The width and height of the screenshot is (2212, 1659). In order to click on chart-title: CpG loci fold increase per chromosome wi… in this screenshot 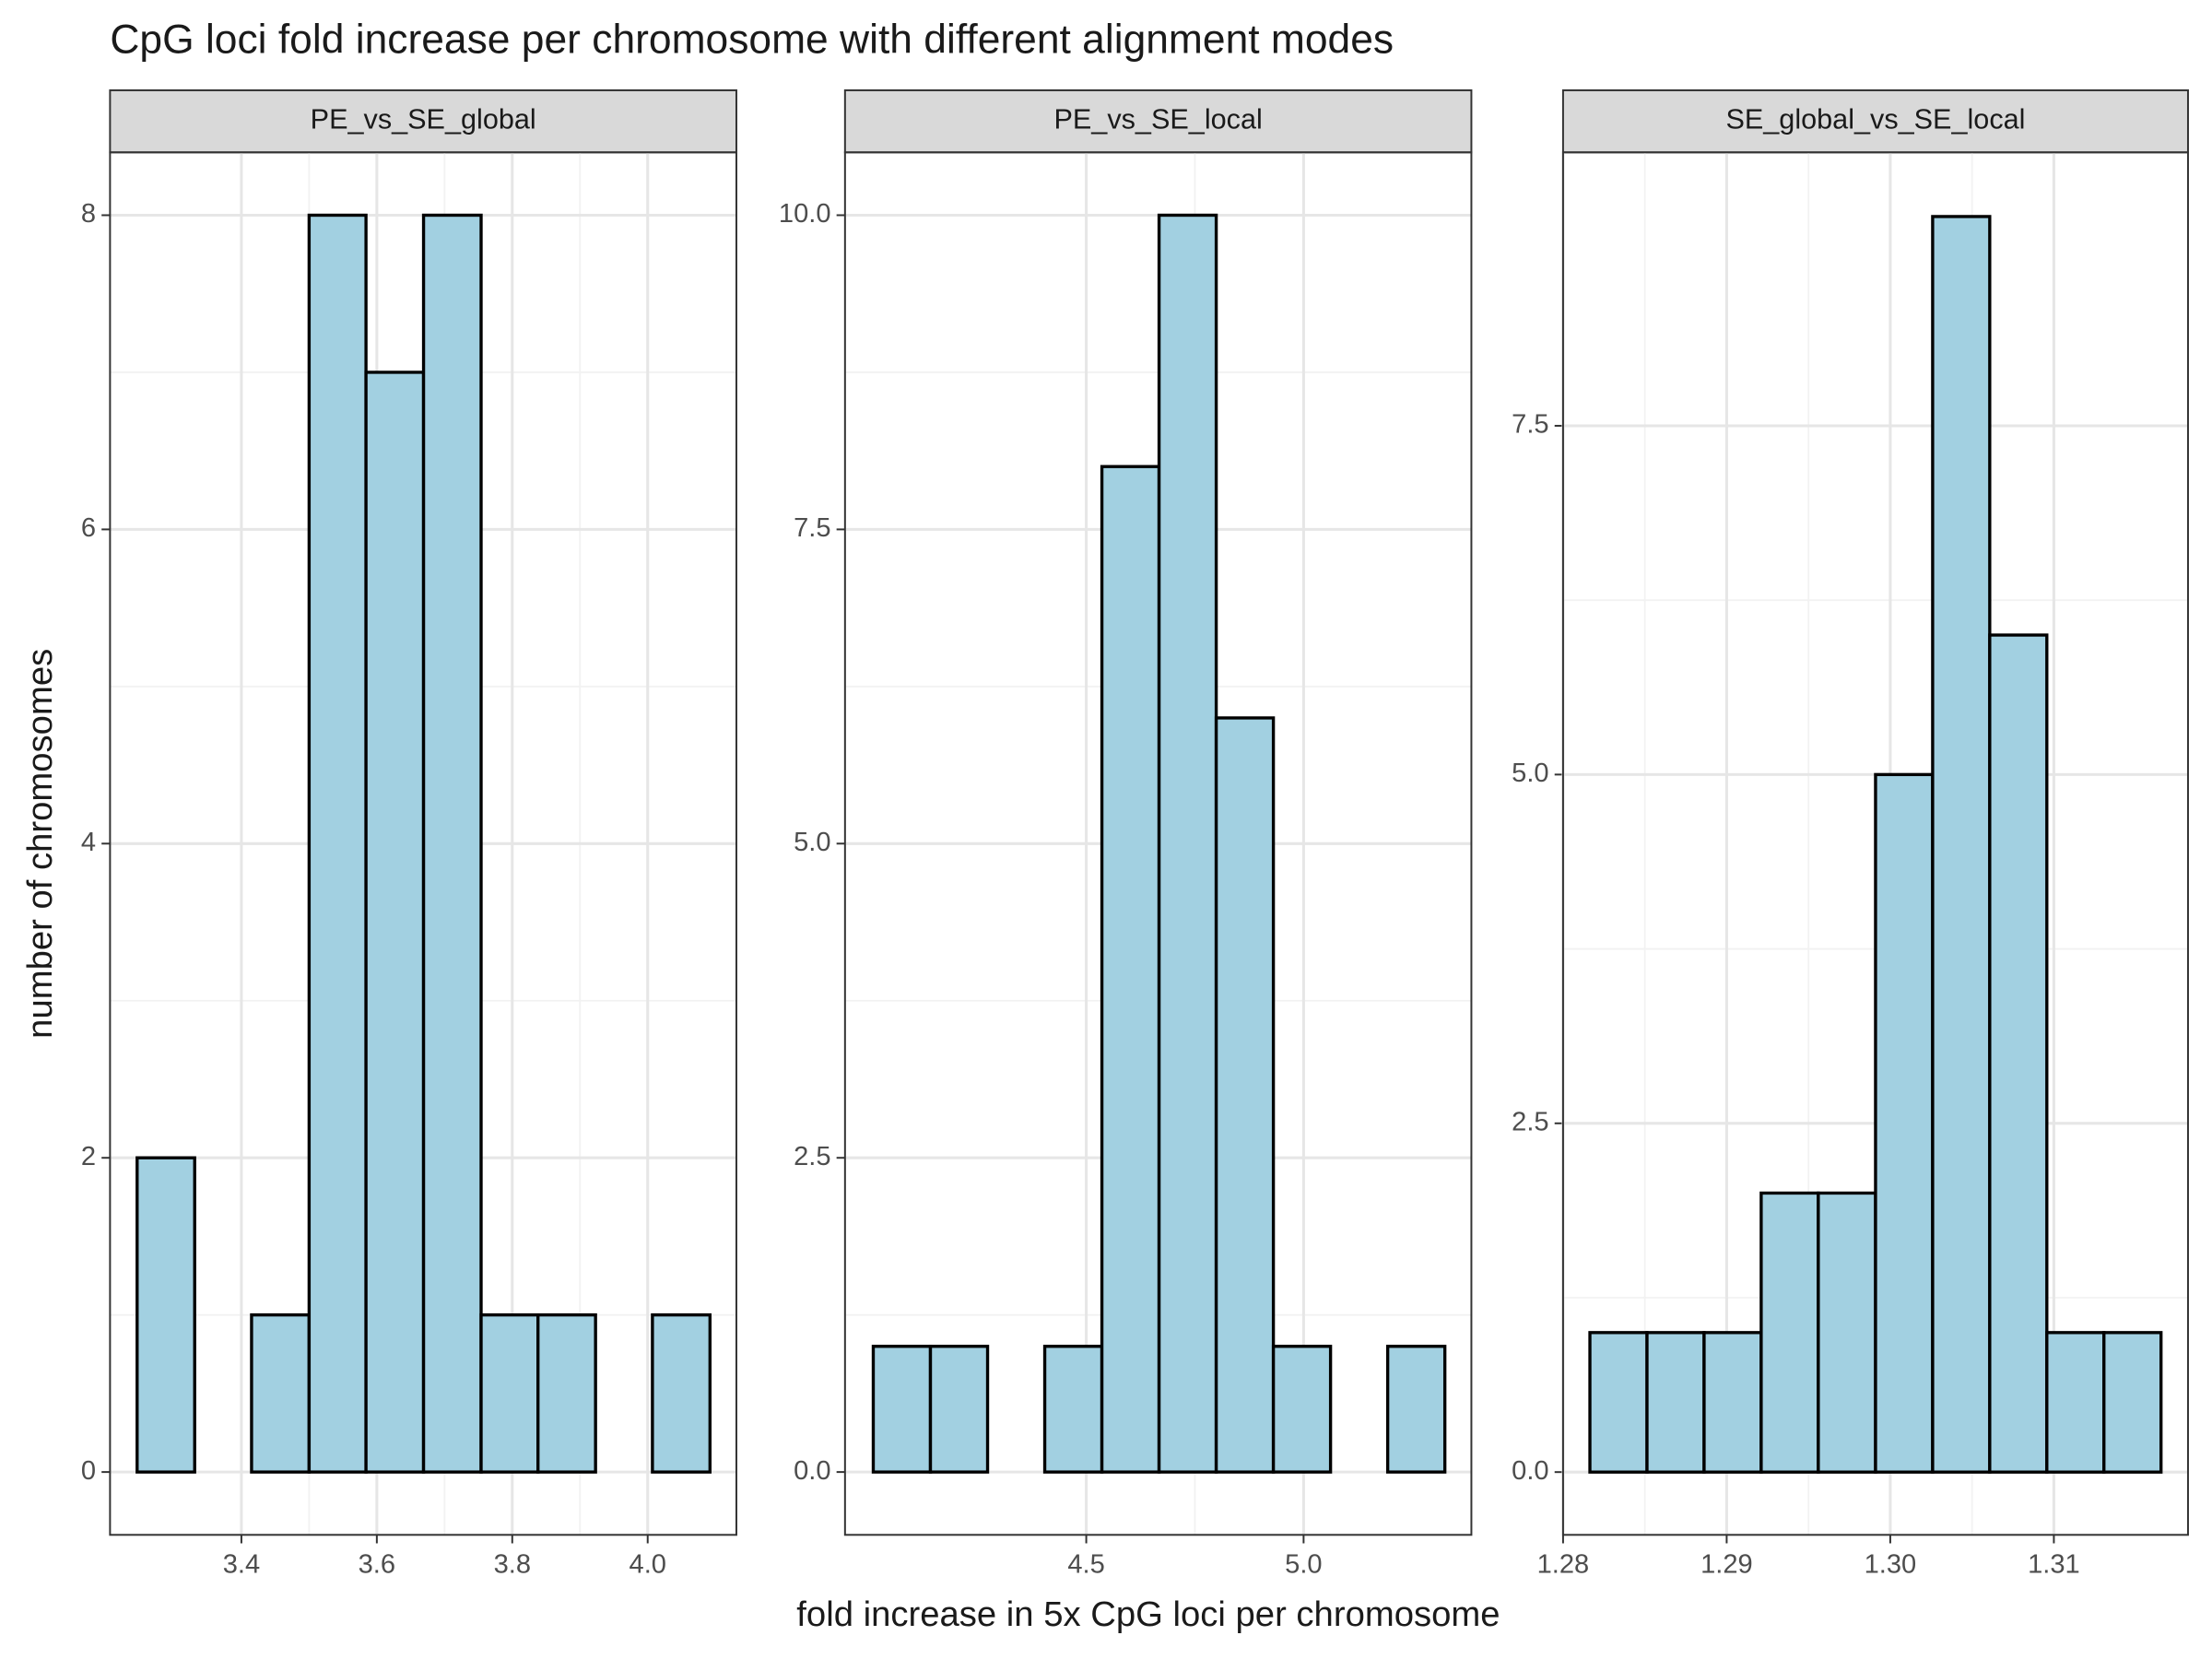, I will do `click(752, 40)`.